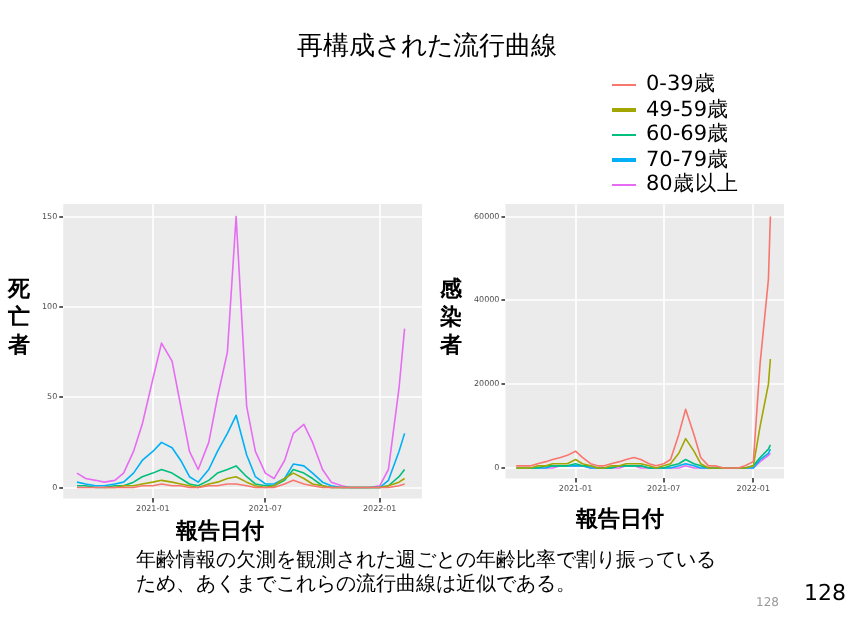 The width and height of the screenshot is (854, 640). I want to click on y-axis-title: 死亡者, so click(20, 318).